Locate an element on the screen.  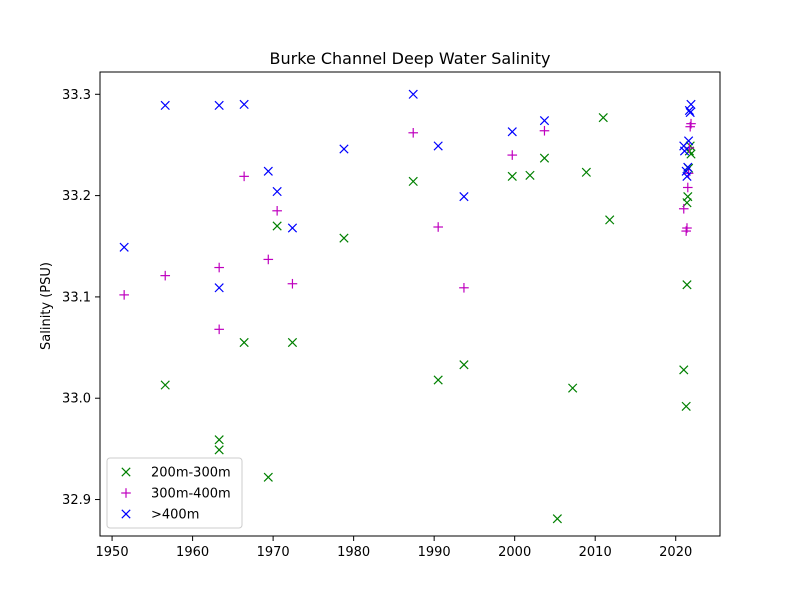
legend-entry: 200m-300m is located at coordinates (176, 473).